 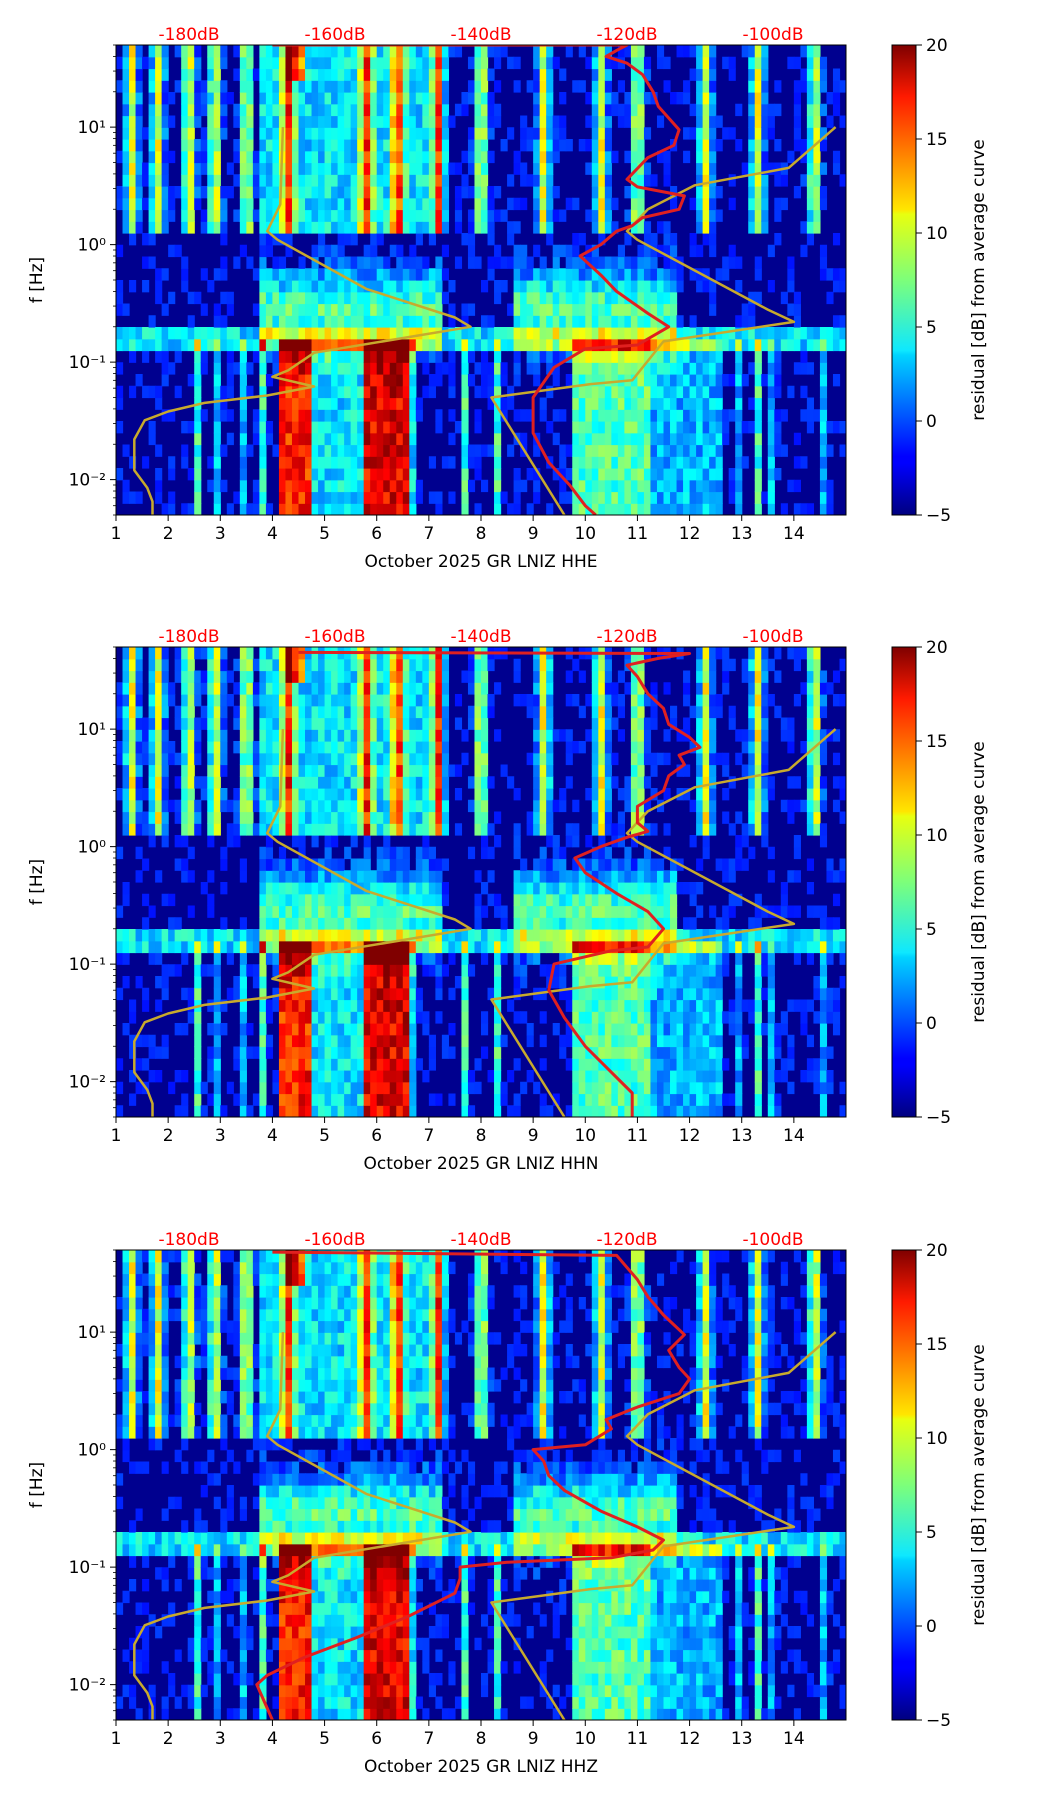 What do you see at coordinates (87, 363) in the screenshot?
I see `y-tick-label: 10⁻¹` at bounding box center [87, 363].